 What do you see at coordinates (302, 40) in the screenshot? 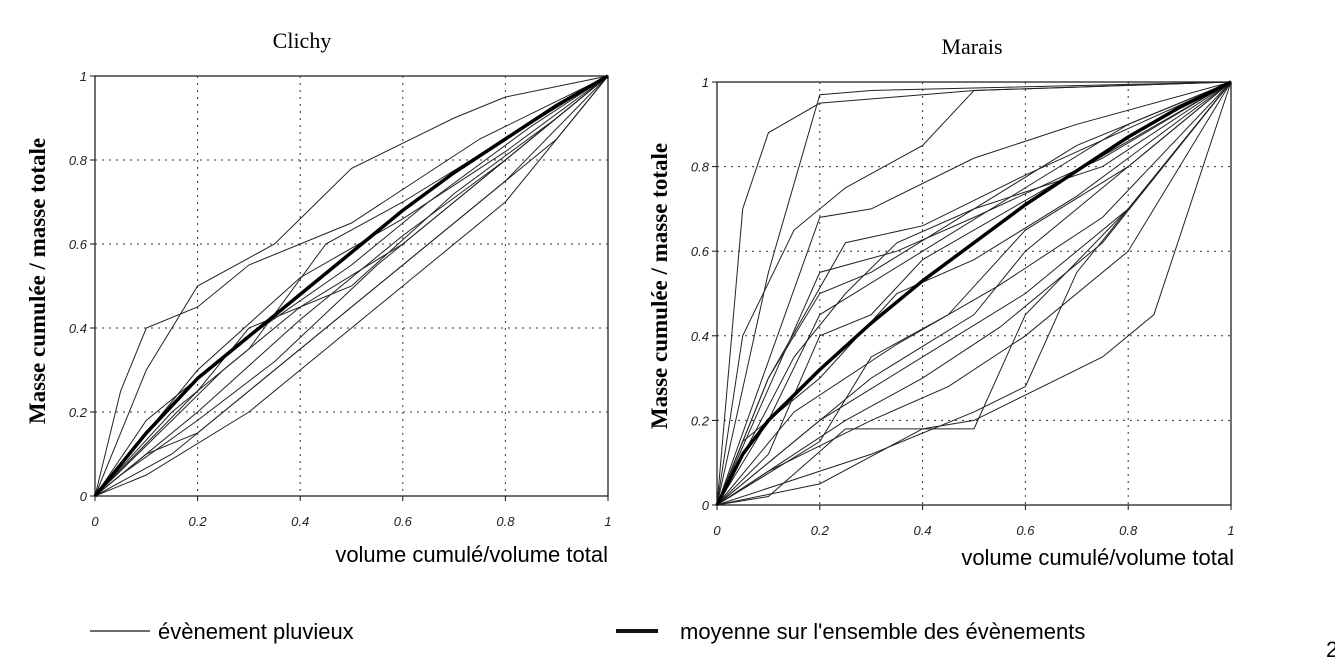
I see `chart-title-clichy: Clichy` at bounding box center [302, 40].